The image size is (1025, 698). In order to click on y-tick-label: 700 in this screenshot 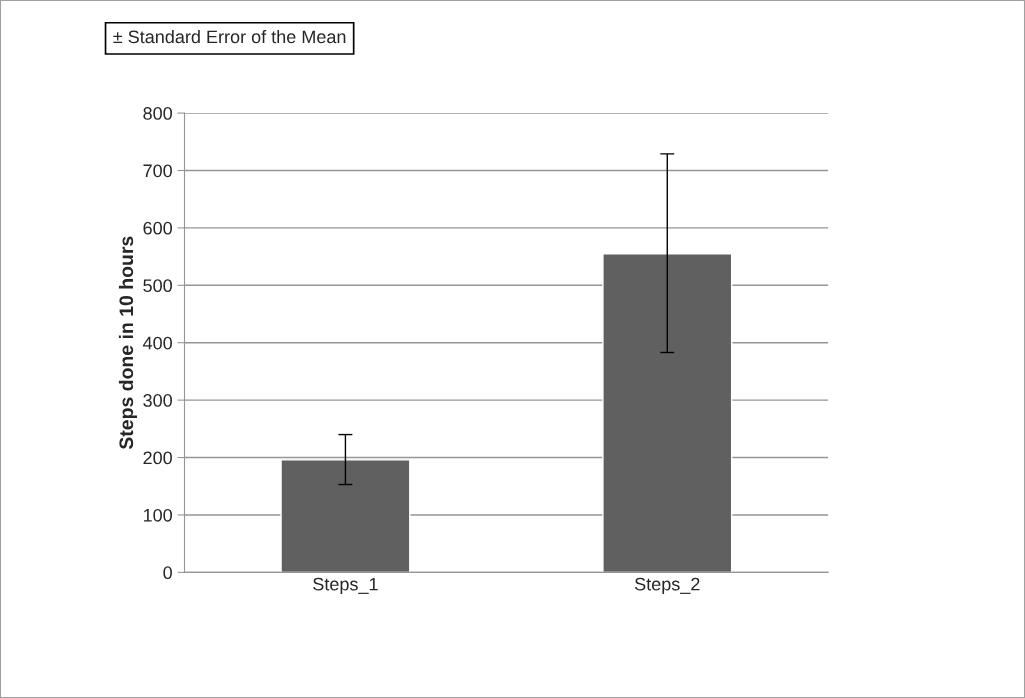, I will do `click(157, 171)`.